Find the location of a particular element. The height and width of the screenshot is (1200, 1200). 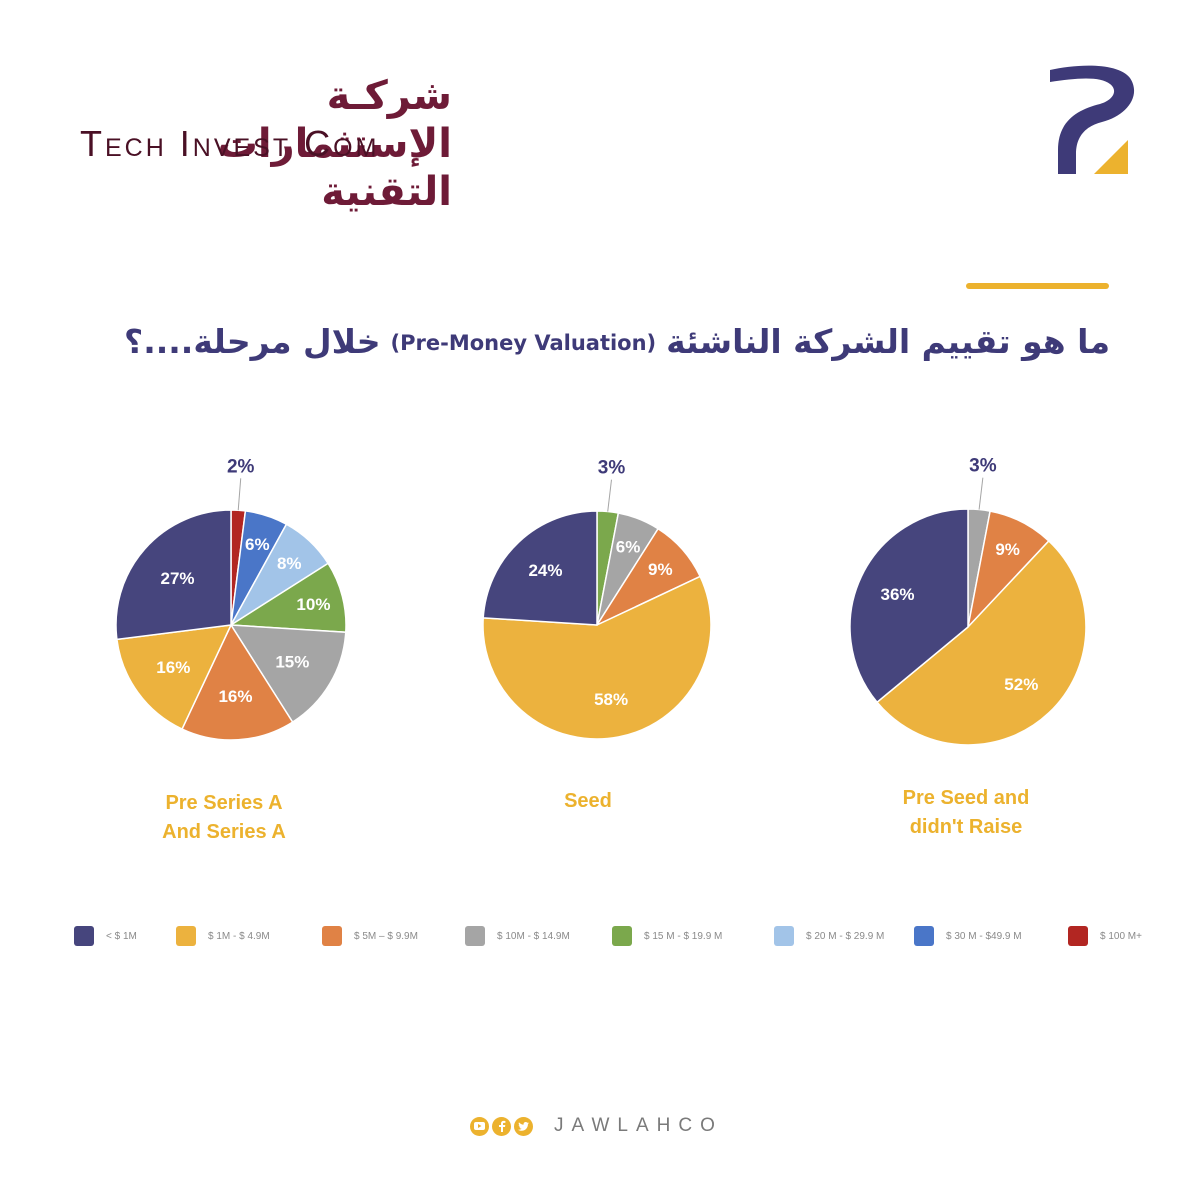

pie-slice-label: 10% is located at coordinates (313, 604).